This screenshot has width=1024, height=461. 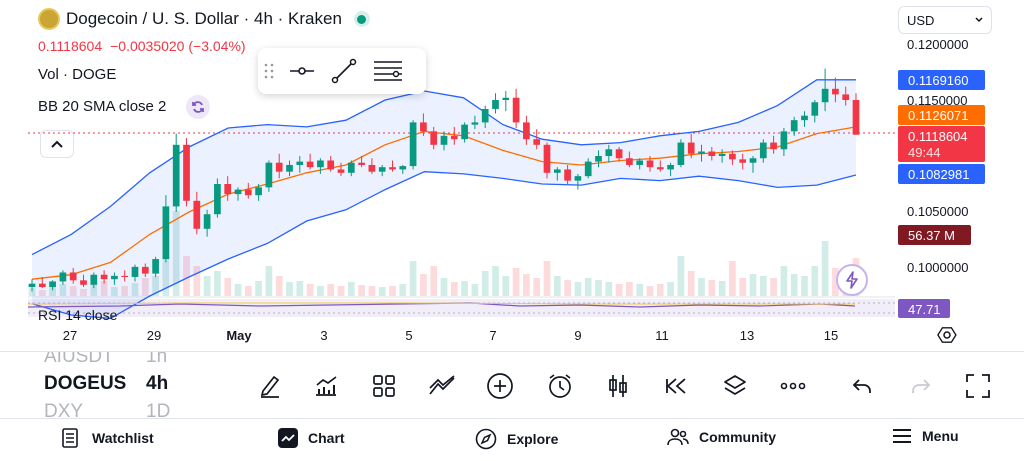 I want to click on symbol-picker: AIUSDT 1h DOGEUS 4h DXY 1D, so click(x=100, y=385).